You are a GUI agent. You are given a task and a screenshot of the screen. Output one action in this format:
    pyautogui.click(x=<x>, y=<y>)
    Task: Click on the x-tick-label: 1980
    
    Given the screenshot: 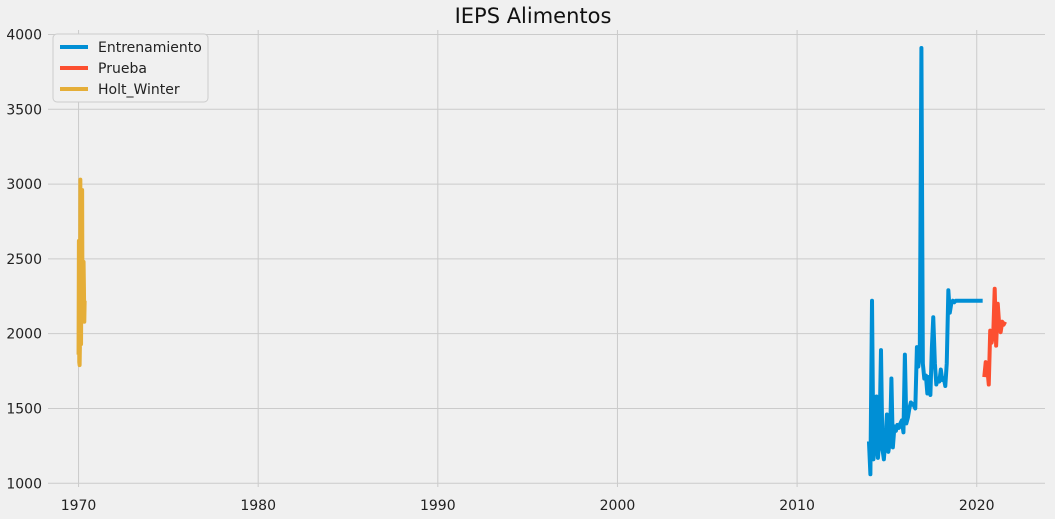 What is the action you would take?
    pyautogui.click(x=258, y=506)
    